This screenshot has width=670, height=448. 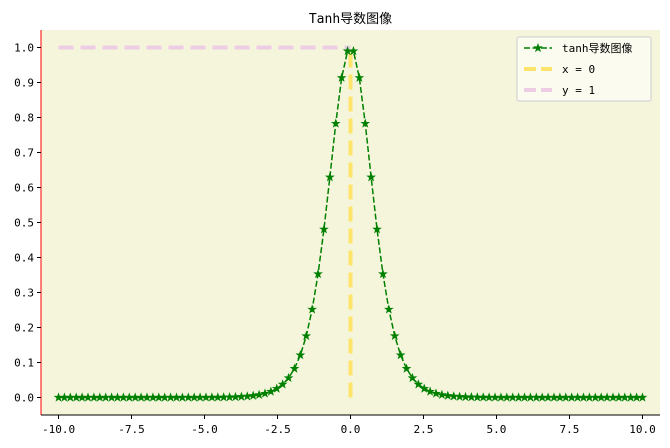 I want to click on legend-label: y = 1, so click(x=578, y=90).